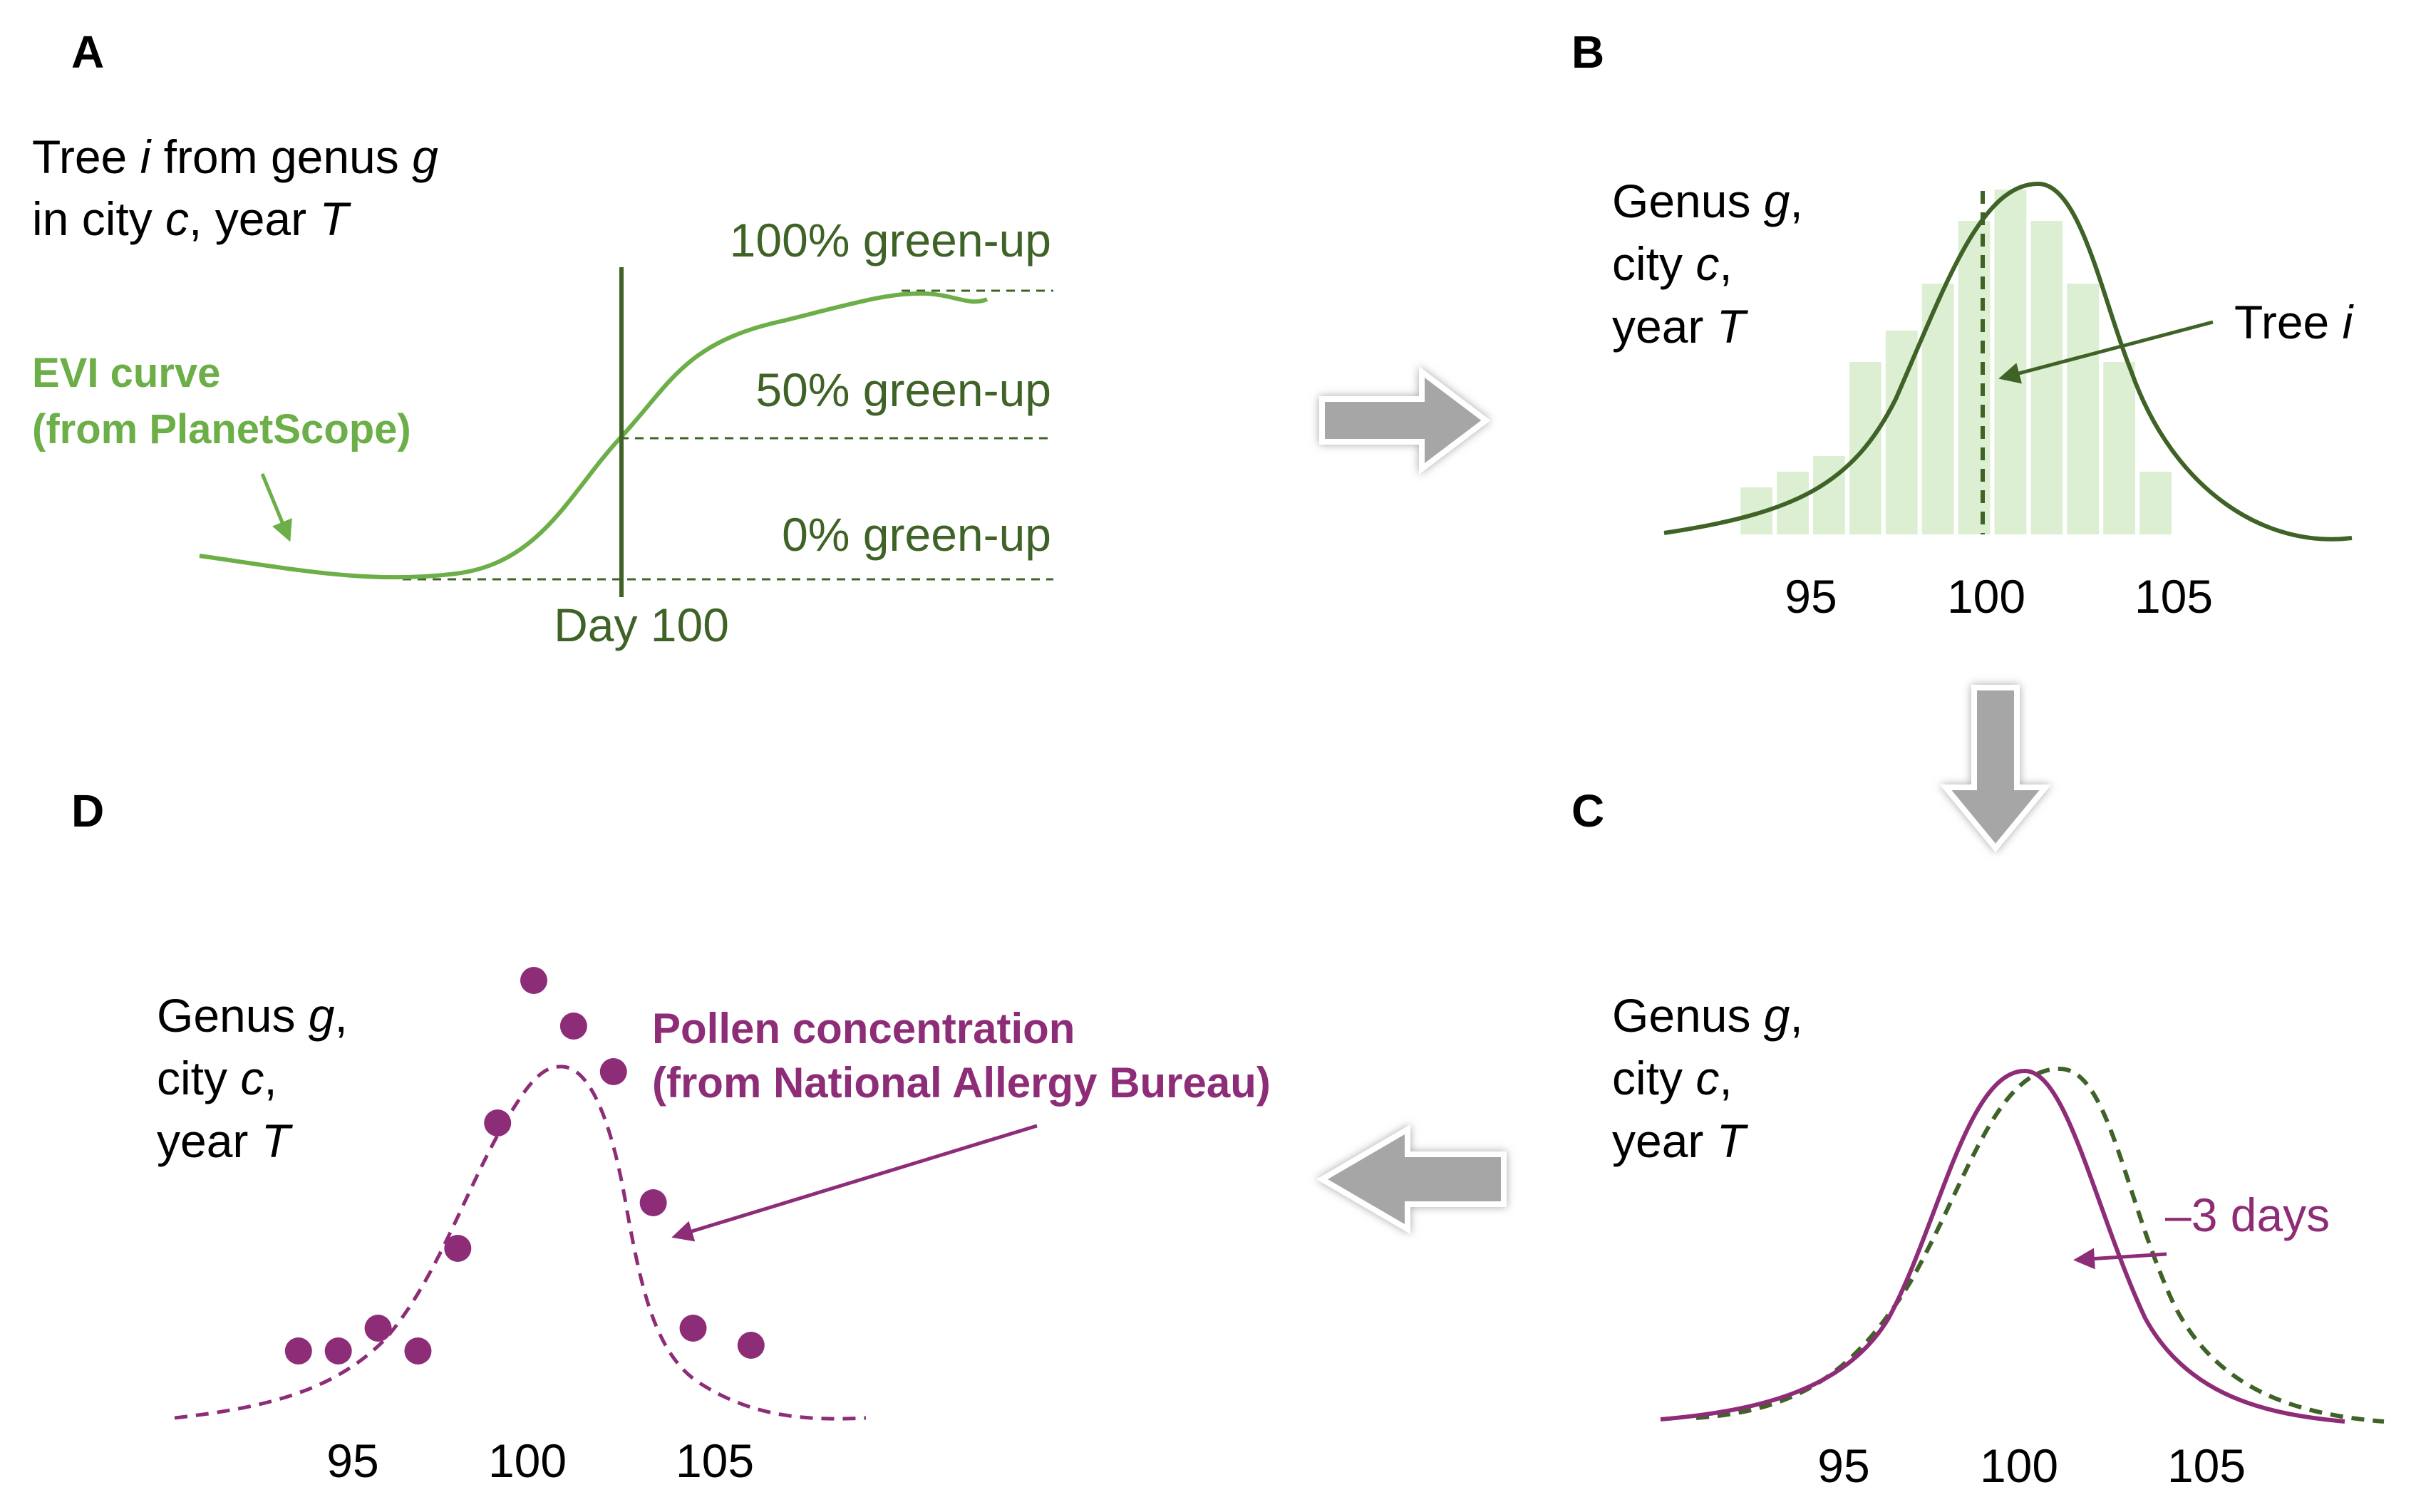 The image size is (2416, 1512). Describe the element at coordinates (524, 1166) in the screenshot. I see `pollen-points` at that location.